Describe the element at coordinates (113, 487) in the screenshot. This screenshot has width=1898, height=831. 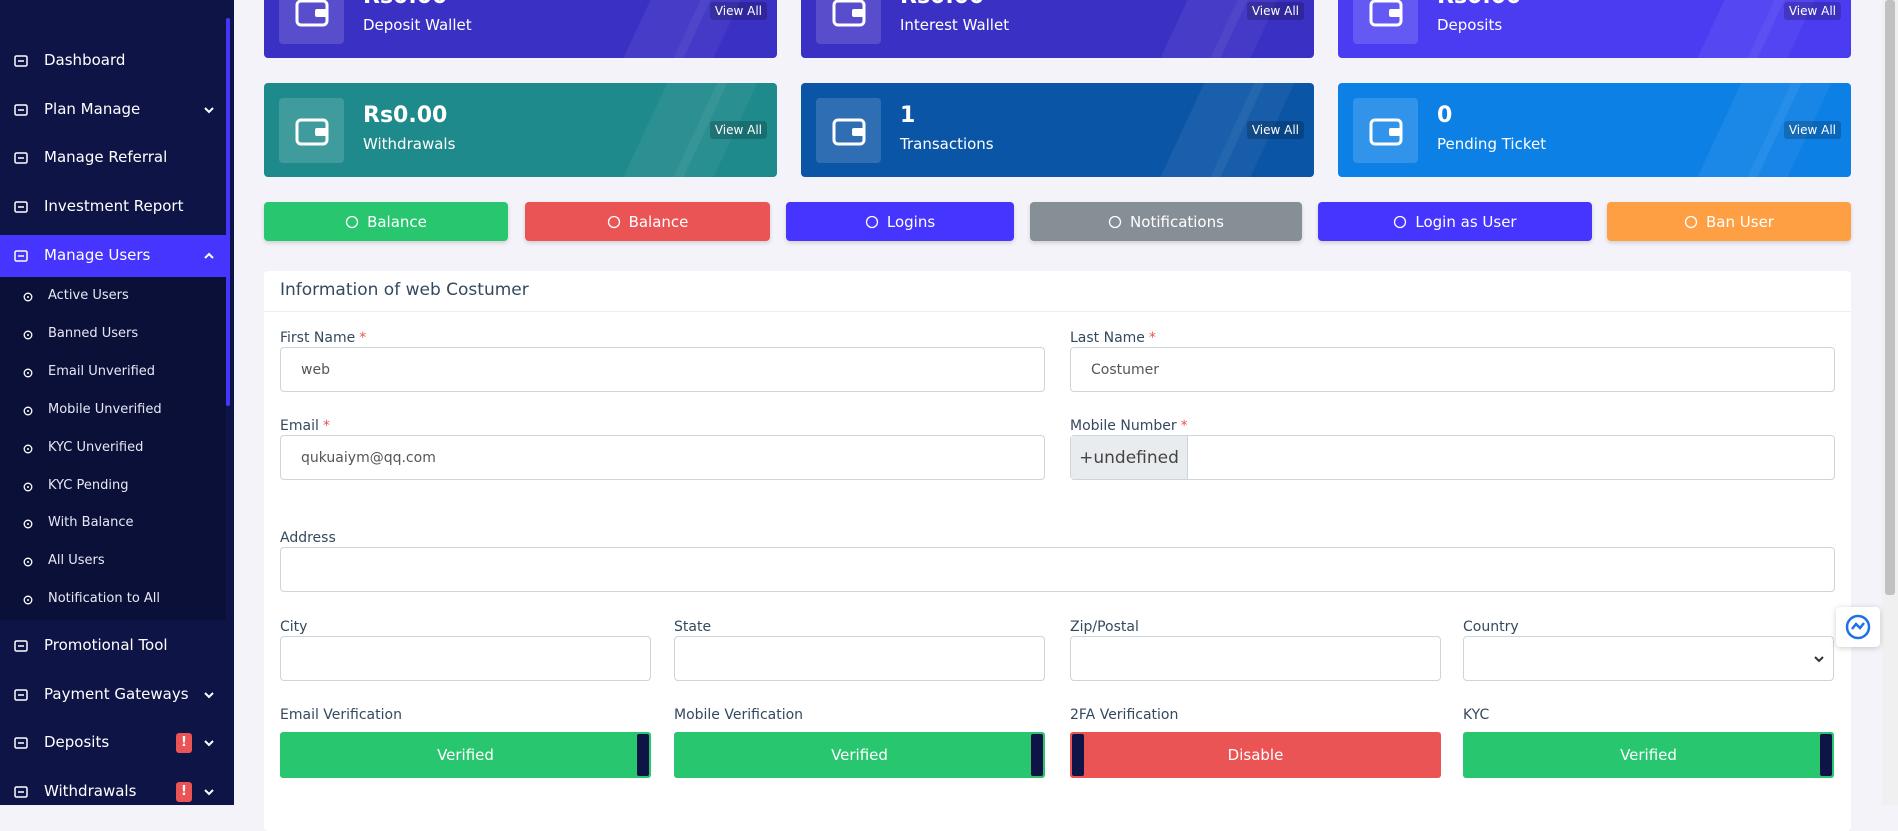
I see `submenu-item: KYC Pending` at that location.